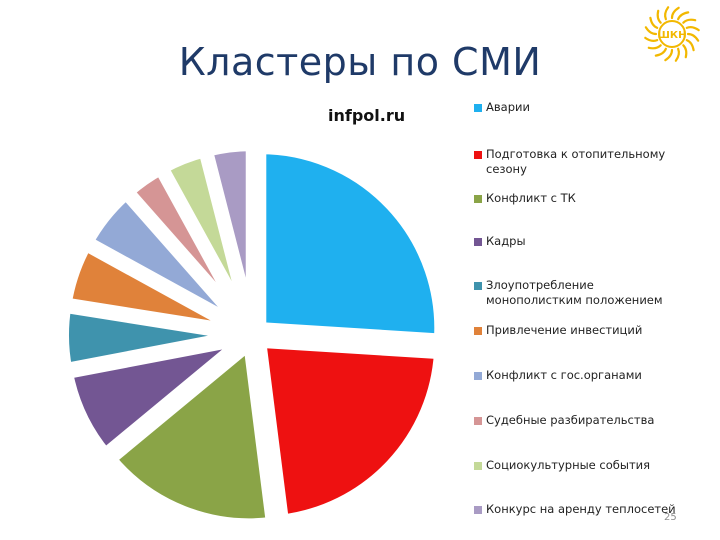  I want to click on legend-item: Кадры, so click(580, 241).